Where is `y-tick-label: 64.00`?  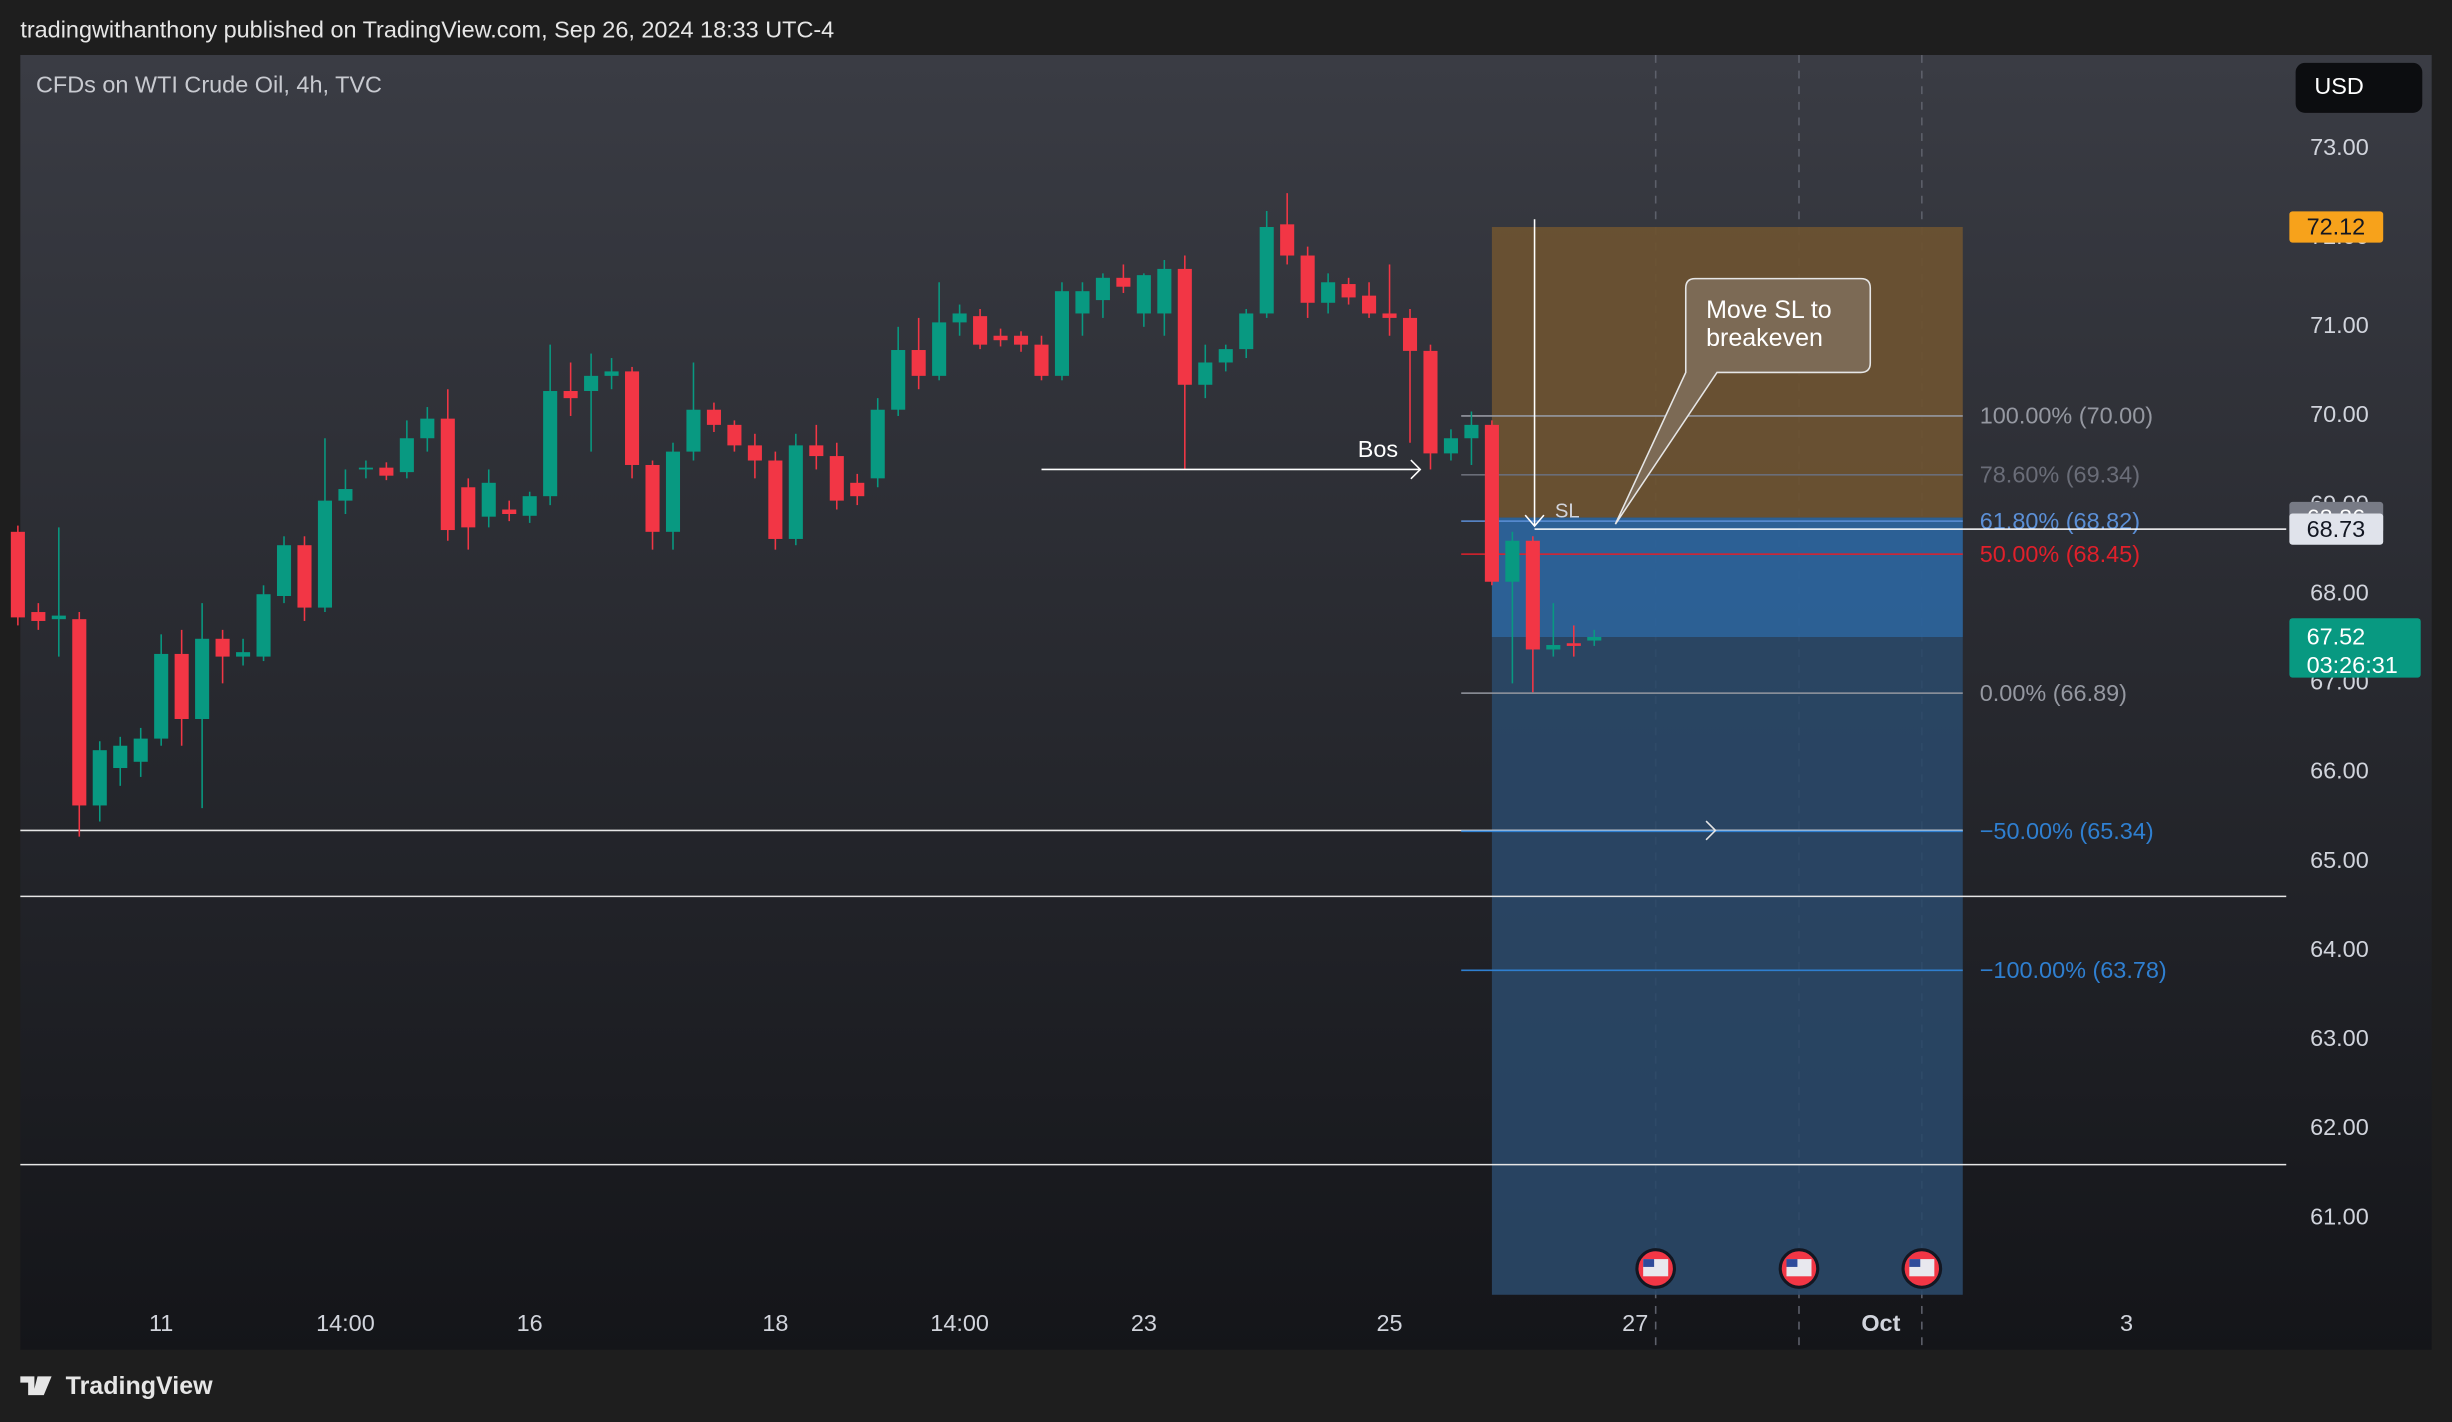
y-tick-label: 64.00 is located at coordinates (2339, 949).